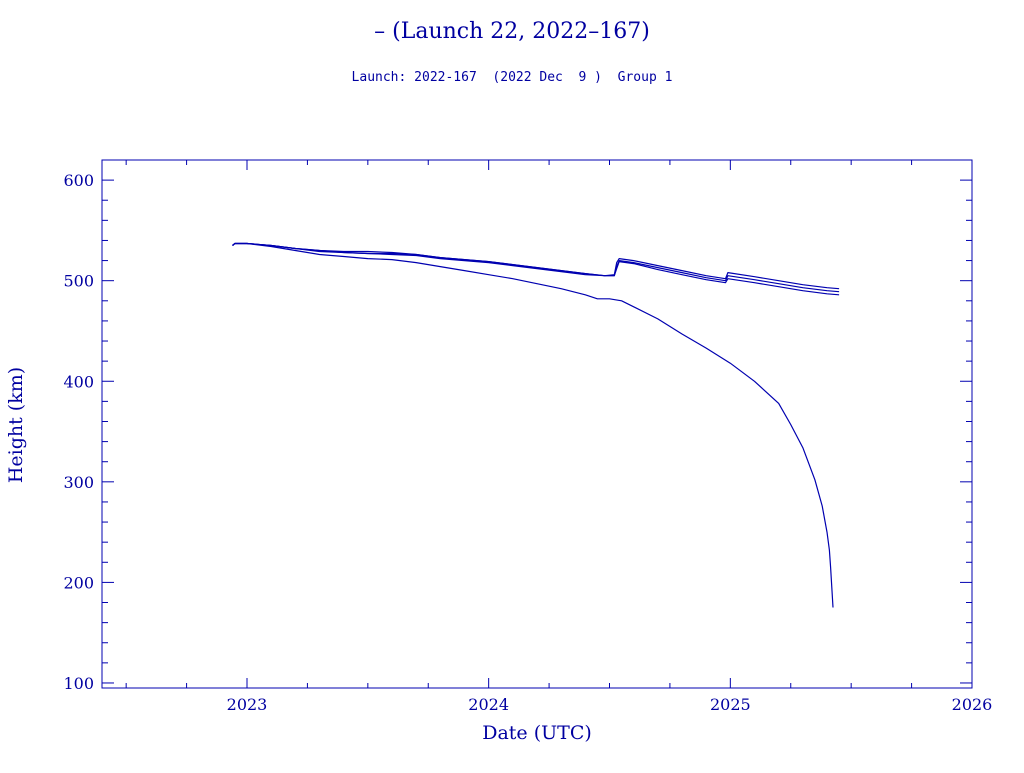  Describe the element at coordinates (730, 704) in the screenshot. I see `x-tick-label: 2025` at that location.